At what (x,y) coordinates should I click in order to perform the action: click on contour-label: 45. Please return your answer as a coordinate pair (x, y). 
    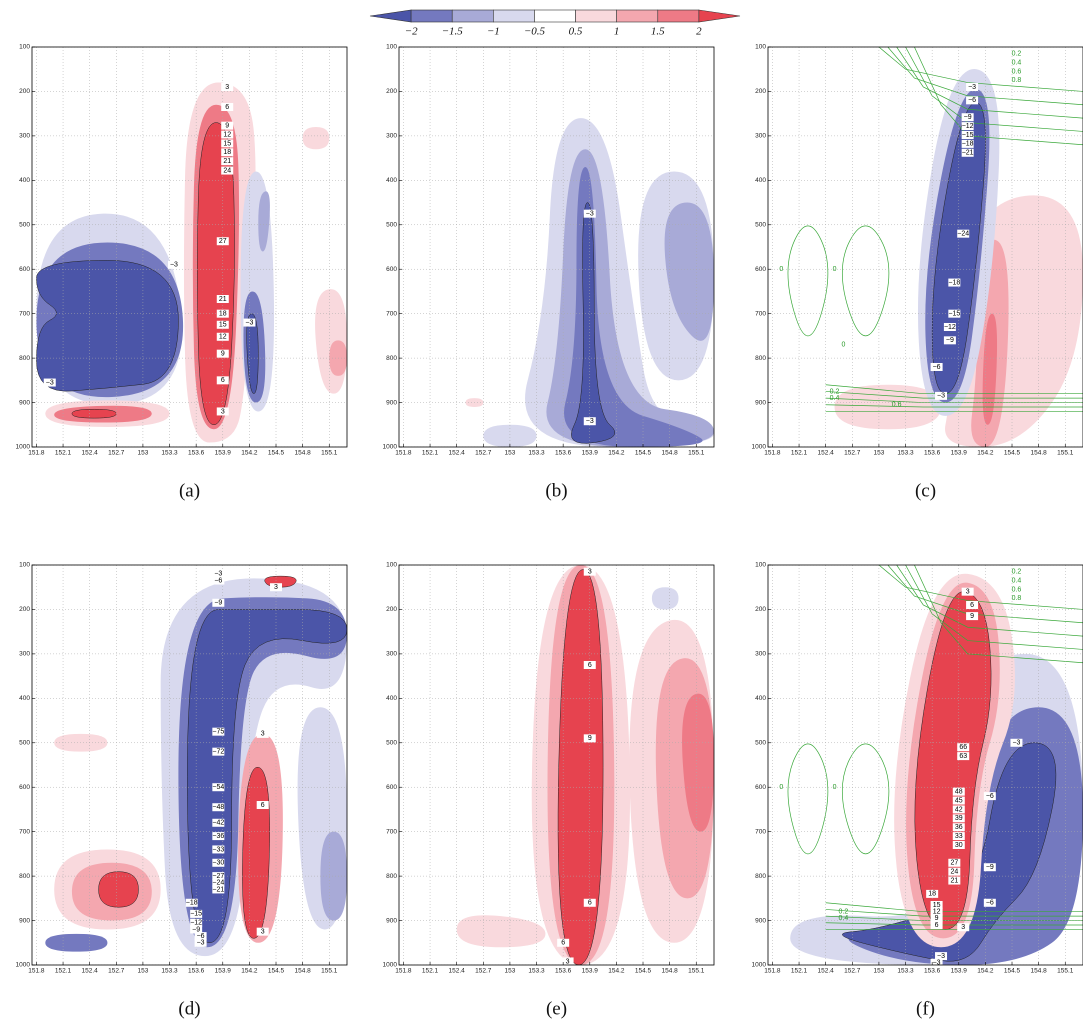
    Looking at the image, I should click on (959, 800).